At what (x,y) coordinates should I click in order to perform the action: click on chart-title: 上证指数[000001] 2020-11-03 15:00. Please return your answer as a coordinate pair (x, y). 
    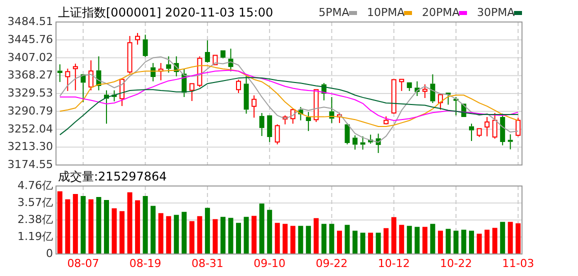
    Looking at the image, I should click on (166, 12).